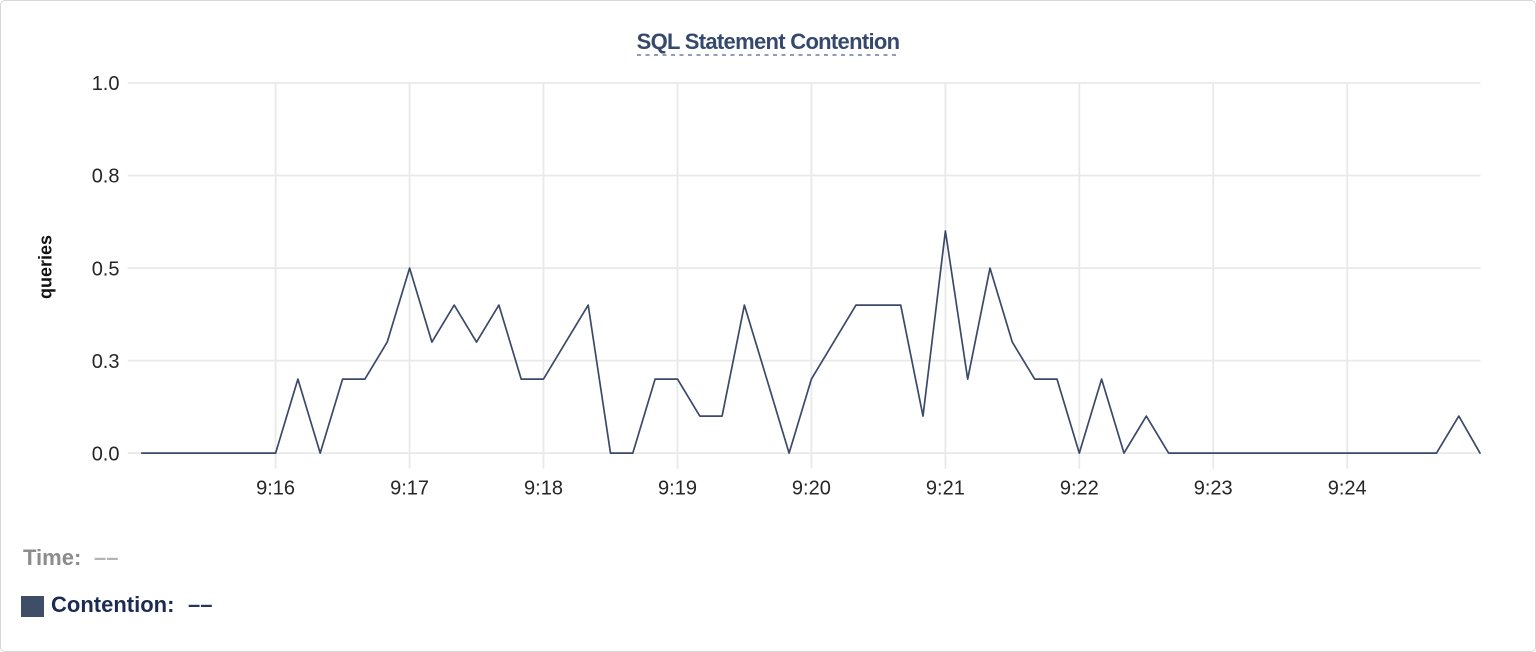  I want to click on svg-text: 9:21, so click(945, 488).